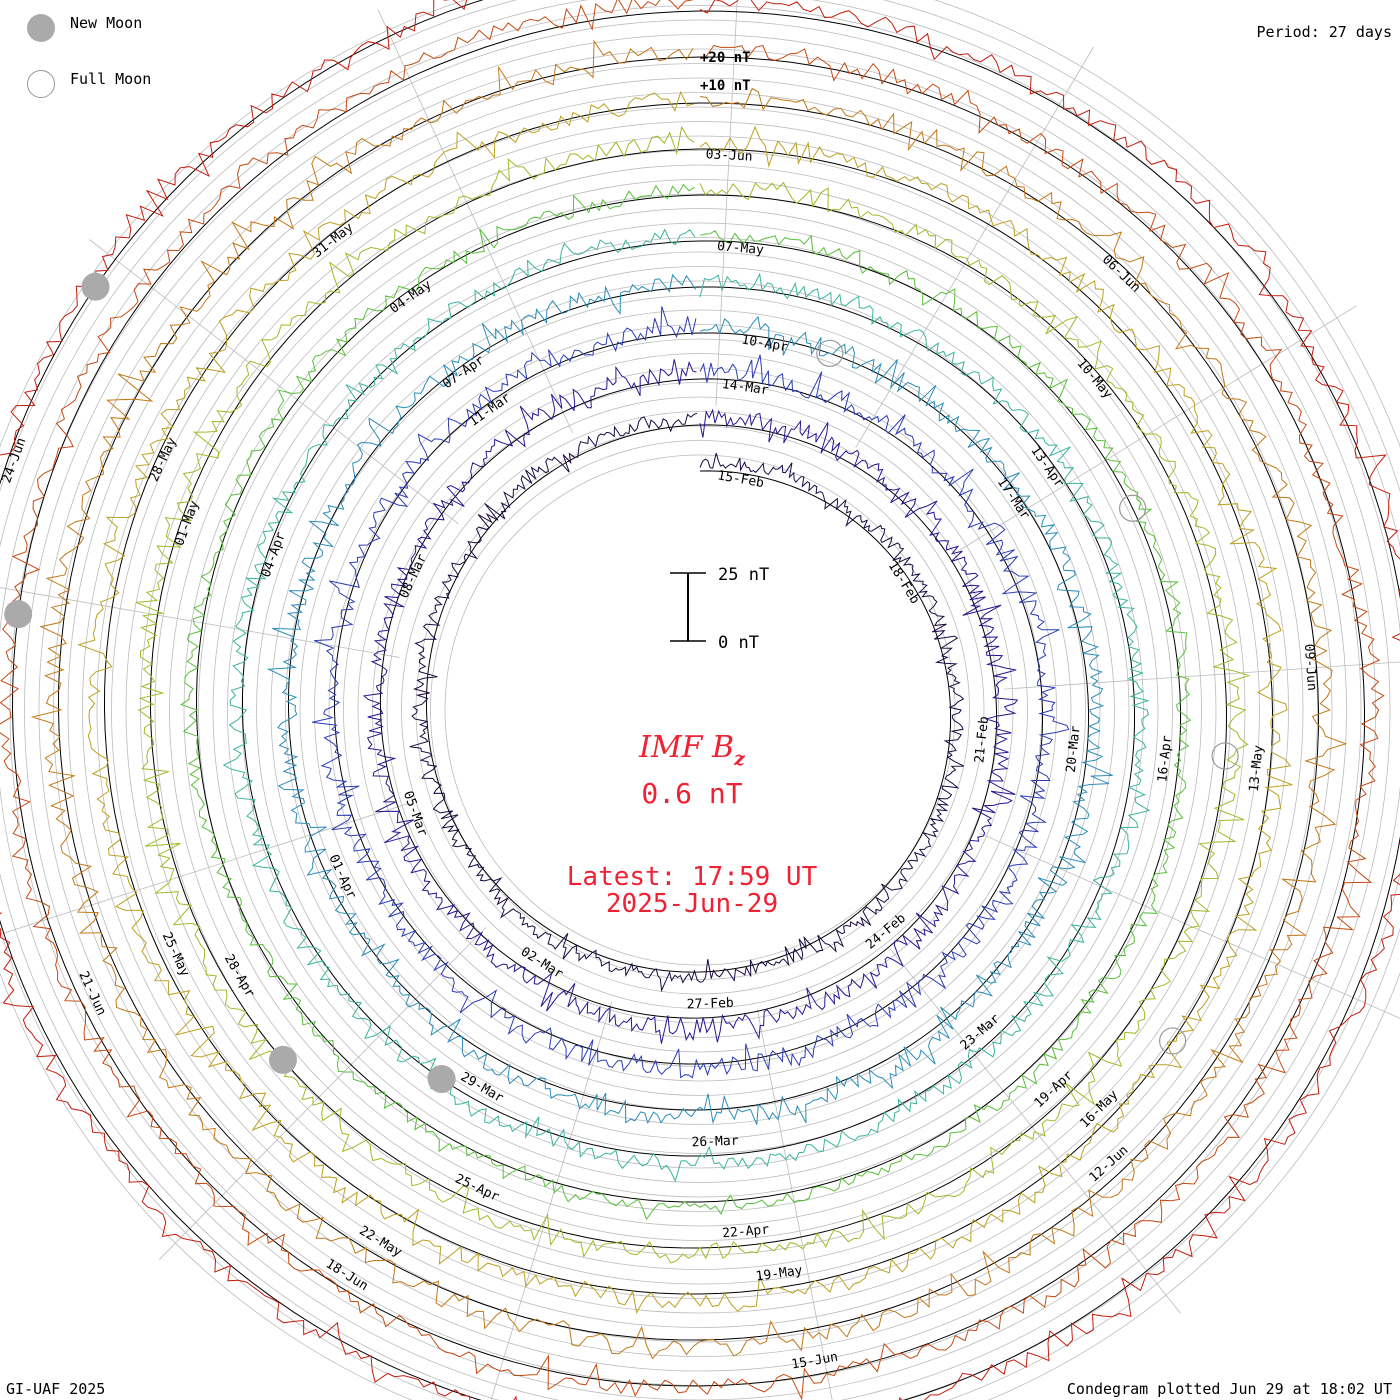 This screenshot has height=1400, width=1400. Describe the element at coordinates (56, 1389) in the screenshot. I see `footer-credit: GI-UAF 2025` at that location.